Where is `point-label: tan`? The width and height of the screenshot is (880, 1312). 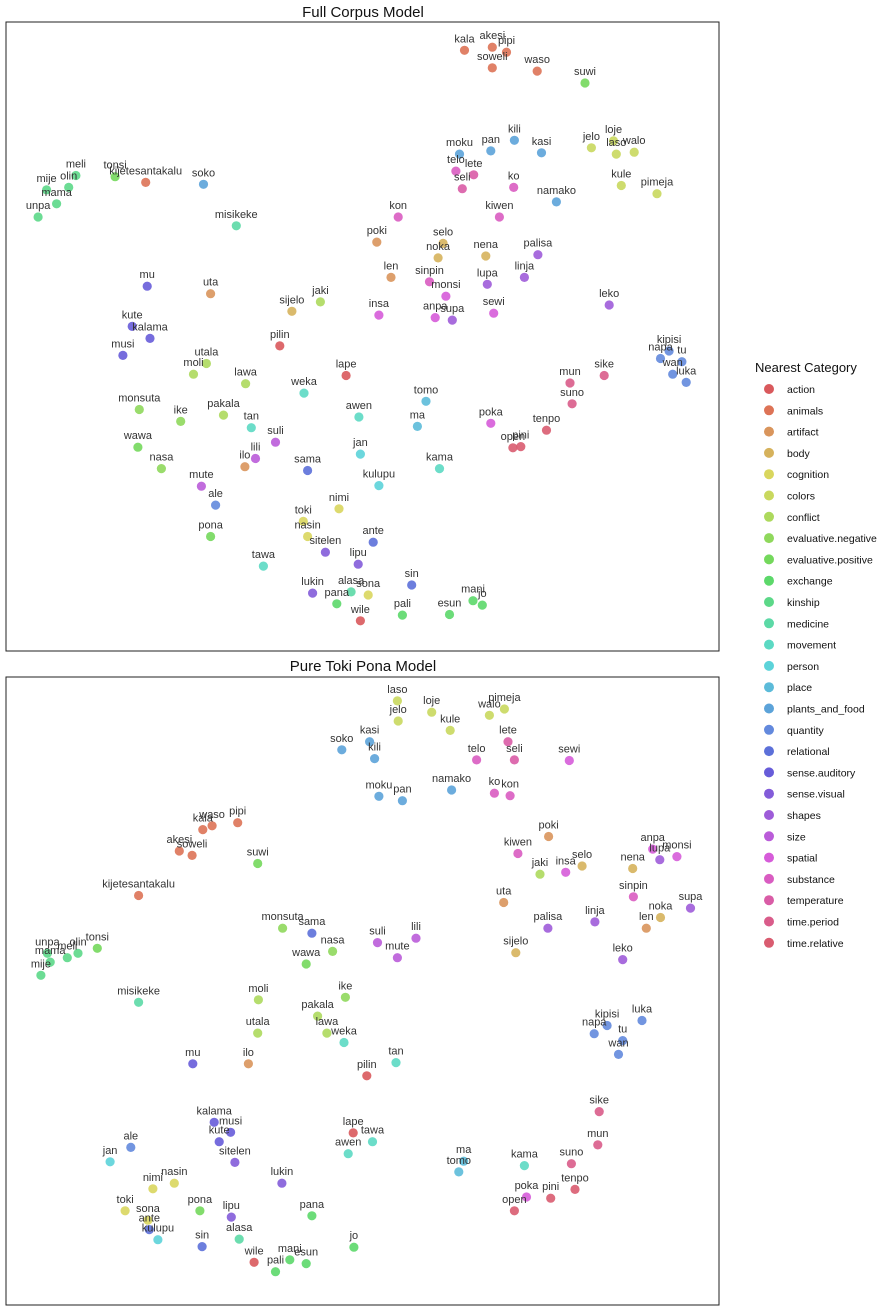
point-label: tan is located at coordinates (395, 1052).